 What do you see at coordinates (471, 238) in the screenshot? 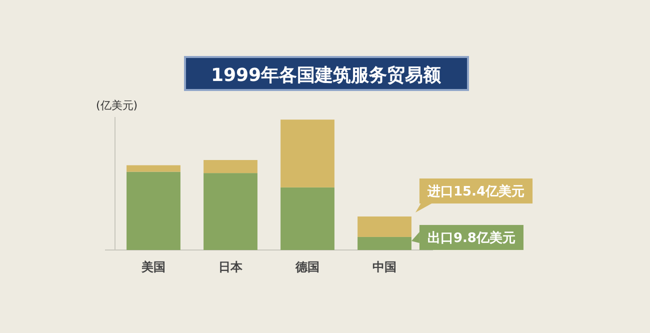
I see `annotation: 出口9.8亿美元` at bounding box center [471, 238].